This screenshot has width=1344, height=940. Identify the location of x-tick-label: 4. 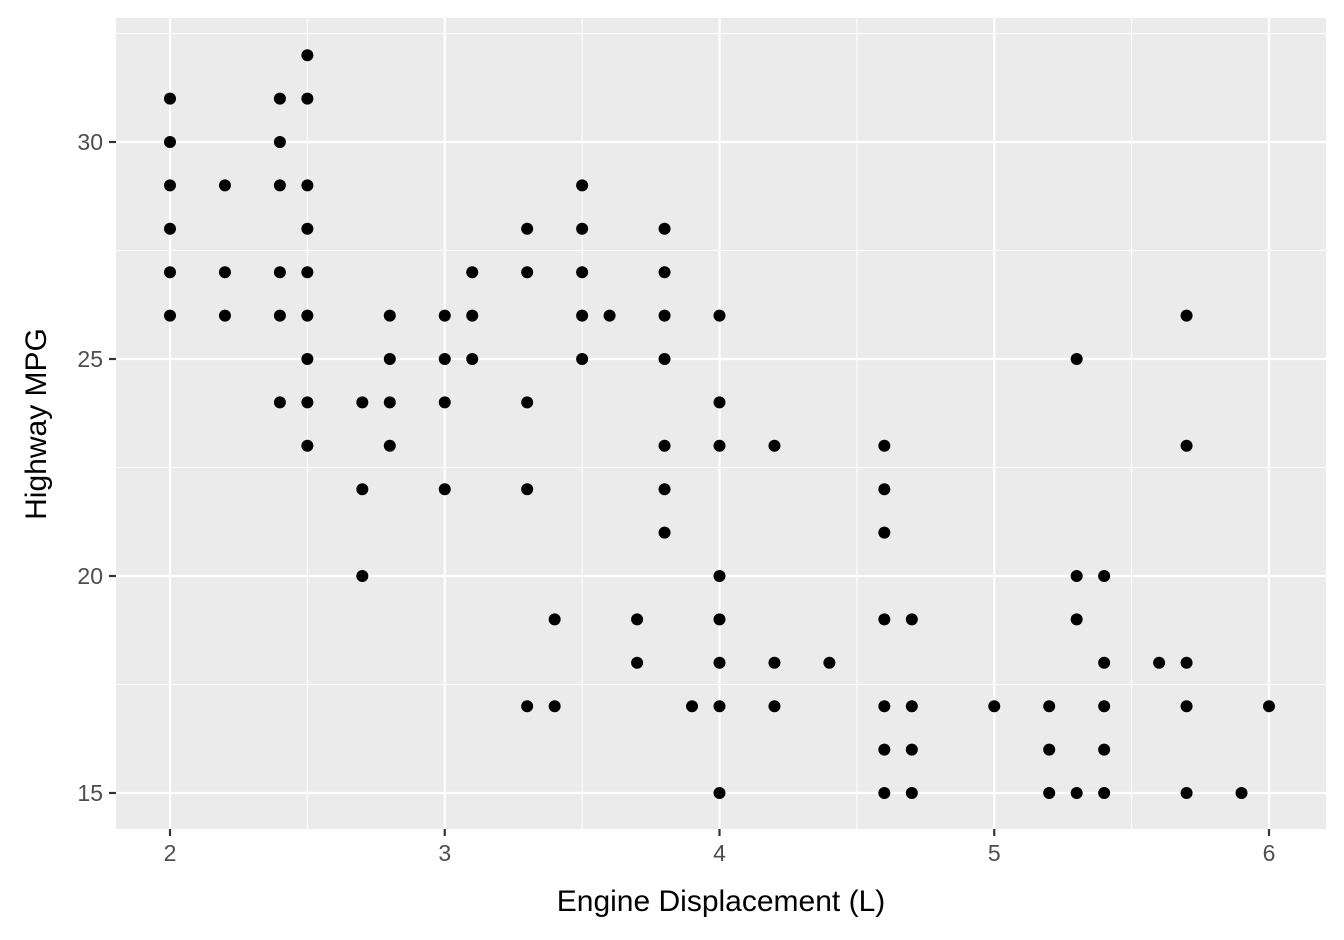
(719, 853).